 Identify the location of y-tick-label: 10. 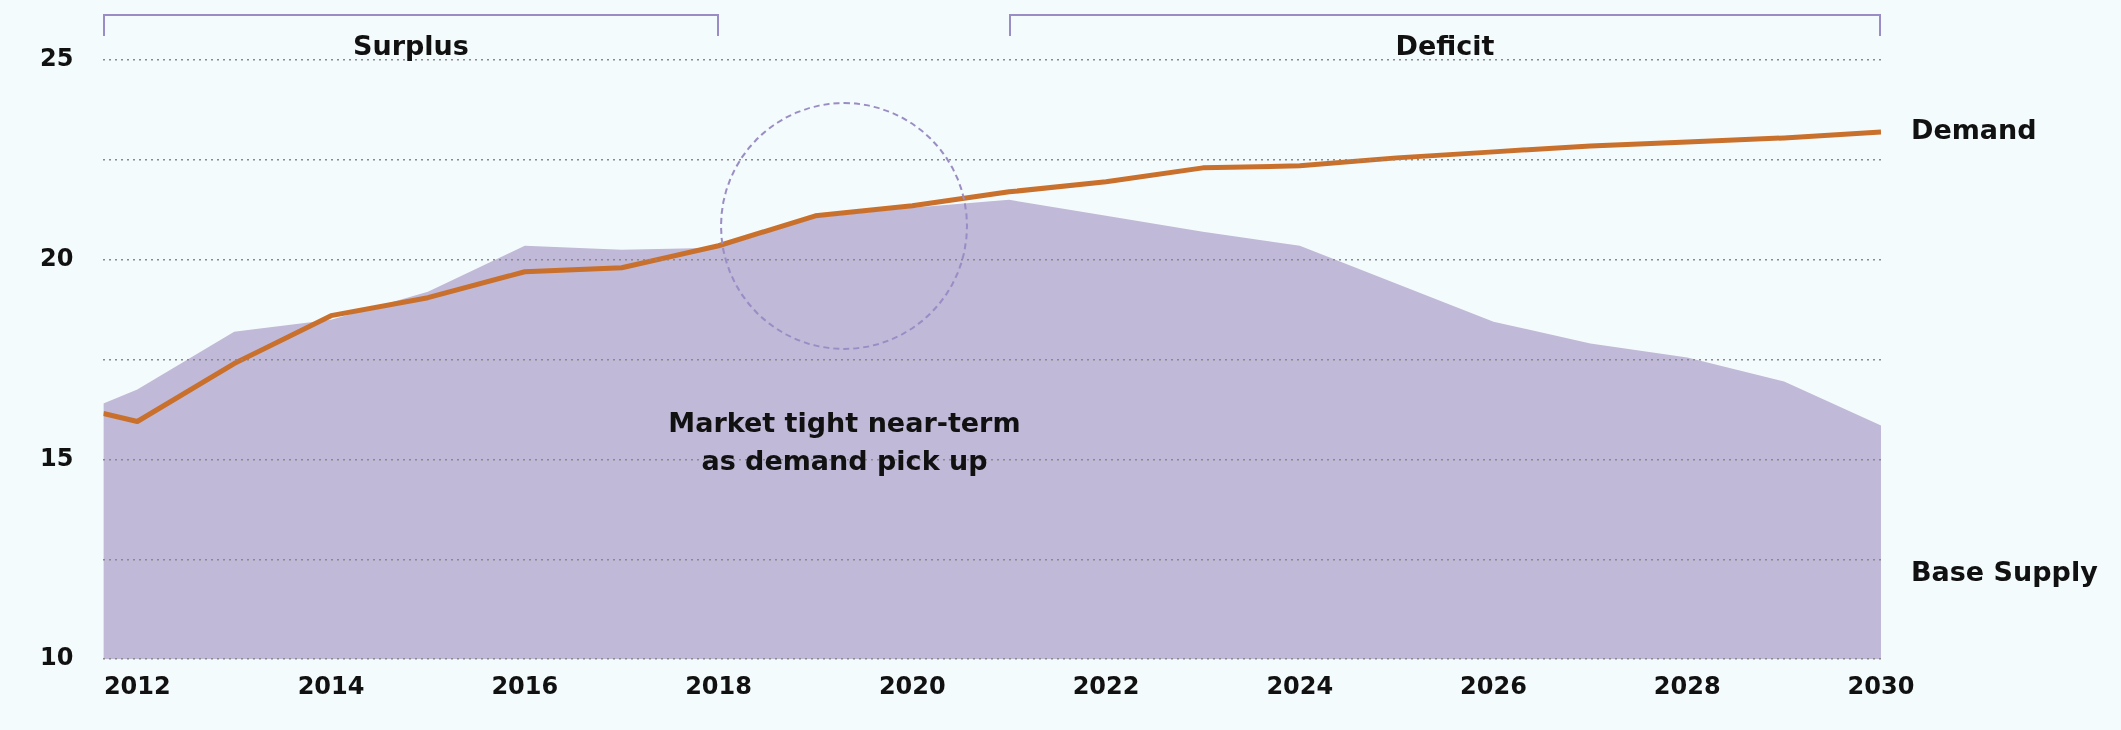
(56, 657).